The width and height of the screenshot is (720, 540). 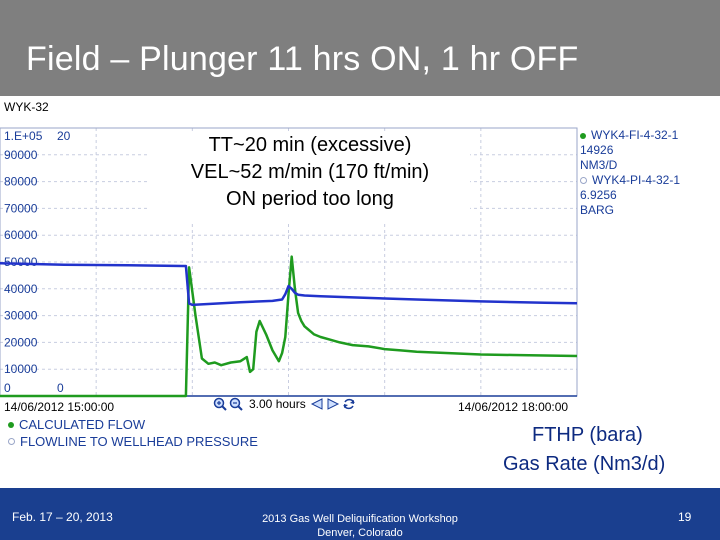 What do you see at coordinates (11, 424) in the screenshot?
I see `flow-legend-dot-icon` at bounding box center [11, 424].